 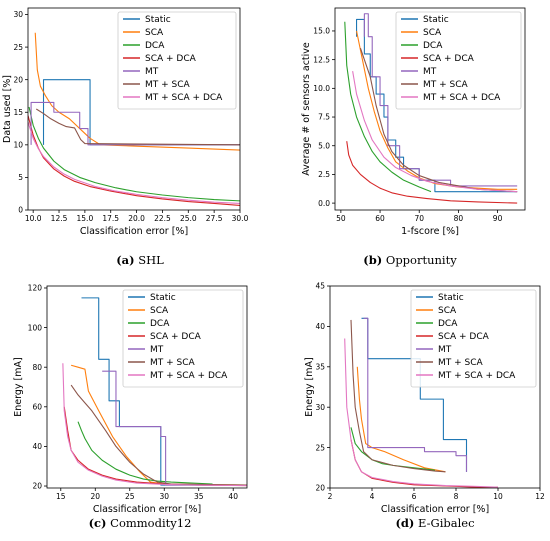 I want to click on x-tick-label: 90, so click(x=498, y=218).